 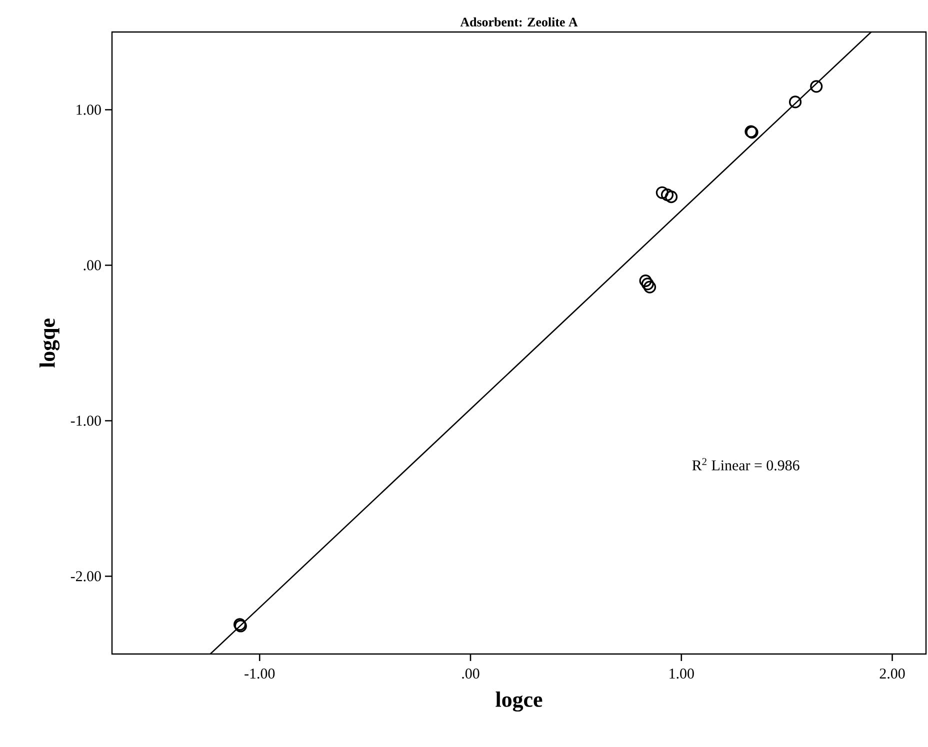 What do you see at coordinates (49, 343) in the screenshot?
I see `y-axis-title: logqe` at bounding box center [49, 343].